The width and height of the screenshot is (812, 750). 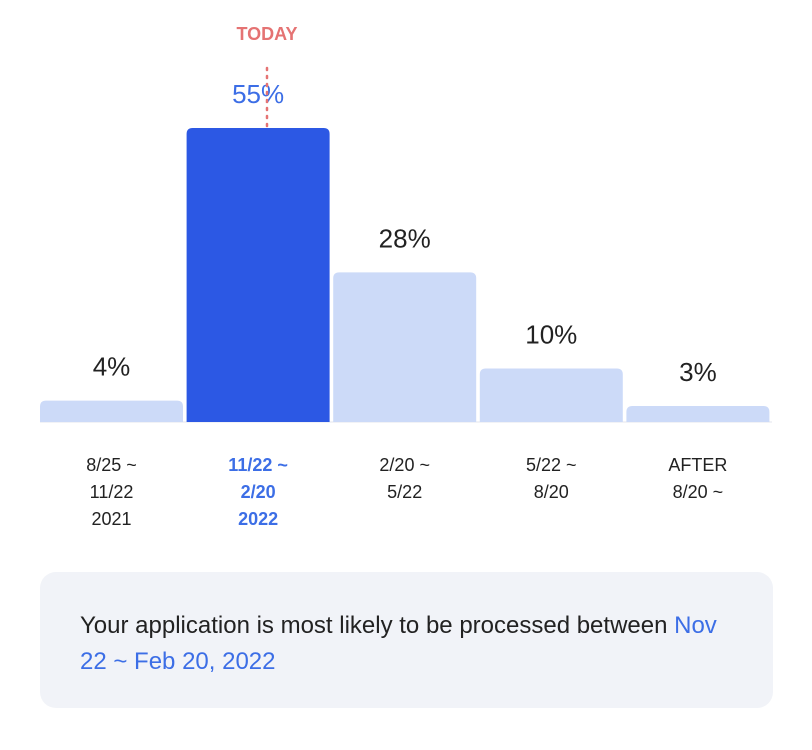 What do you see at coordinates (697, 465) in the screenshot?
I see `category-tick-label: AFTER` at bounding box center [697, 465].